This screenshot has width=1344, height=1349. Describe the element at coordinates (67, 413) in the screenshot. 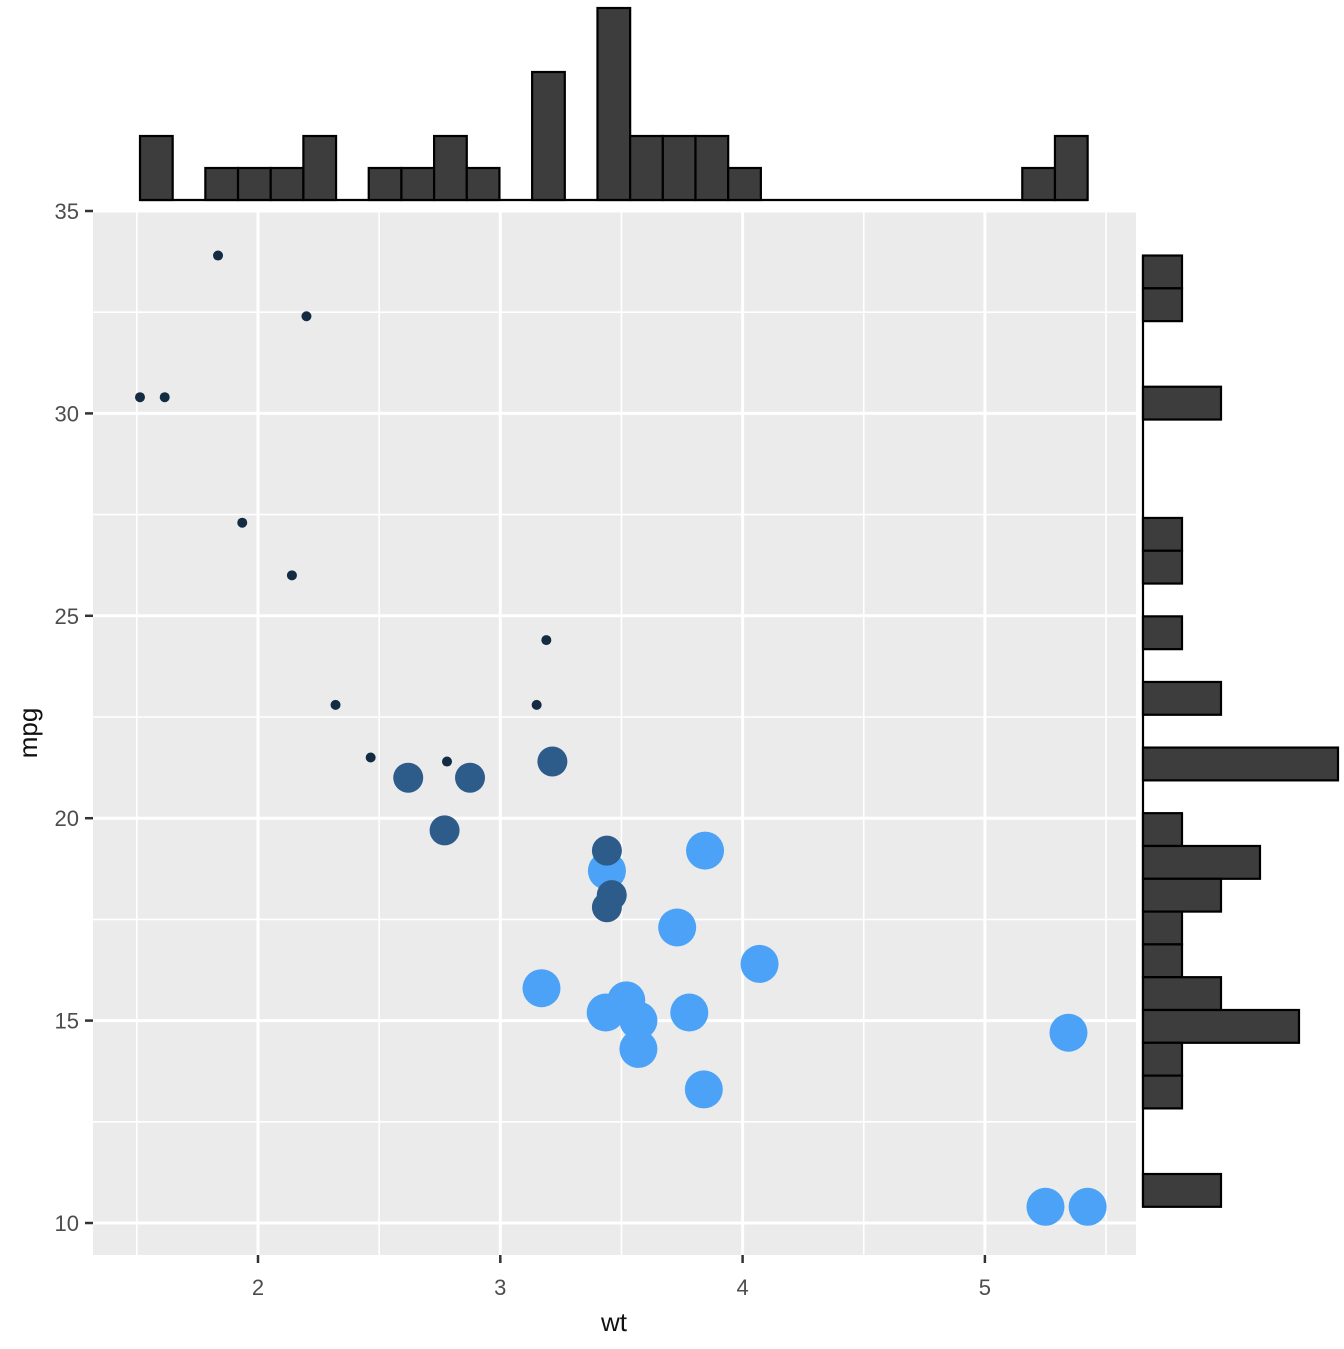

I see `y-axis-tick-label: 30` at that location.